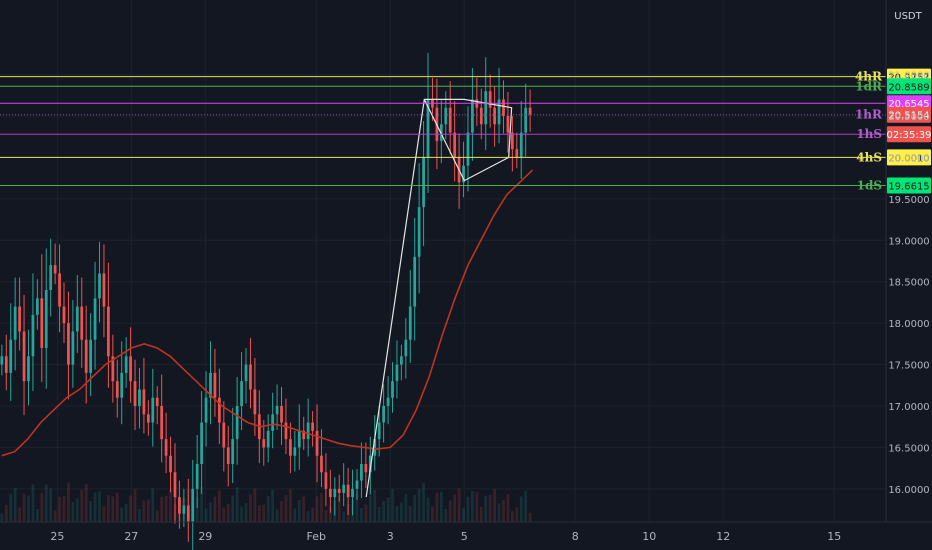 This screenshot has width=932, height=550. I want to click on trend-drawing, so click(439, 298).